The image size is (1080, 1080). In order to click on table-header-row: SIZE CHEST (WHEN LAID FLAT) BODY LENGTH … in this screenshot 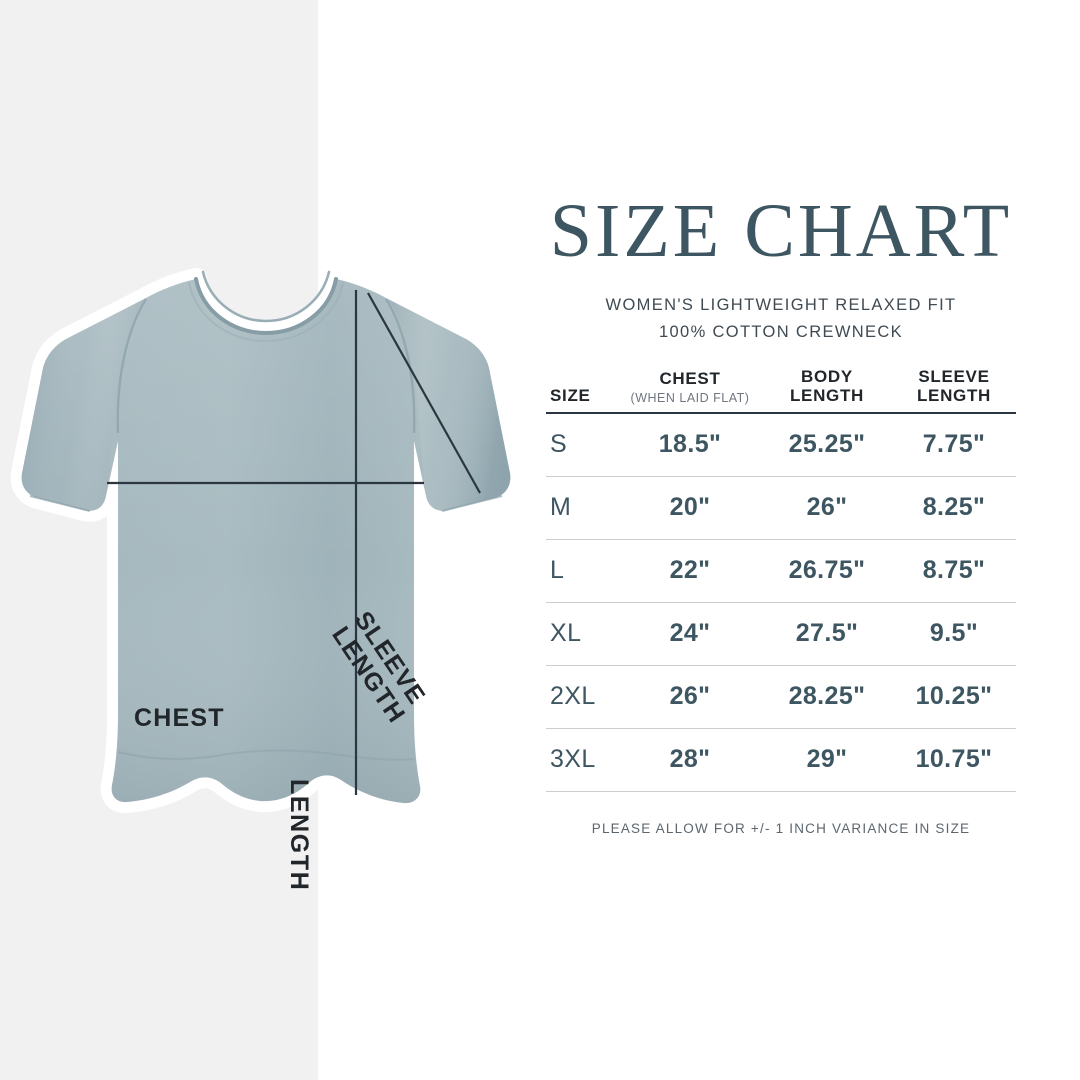, I will do `click(781, 391)`.